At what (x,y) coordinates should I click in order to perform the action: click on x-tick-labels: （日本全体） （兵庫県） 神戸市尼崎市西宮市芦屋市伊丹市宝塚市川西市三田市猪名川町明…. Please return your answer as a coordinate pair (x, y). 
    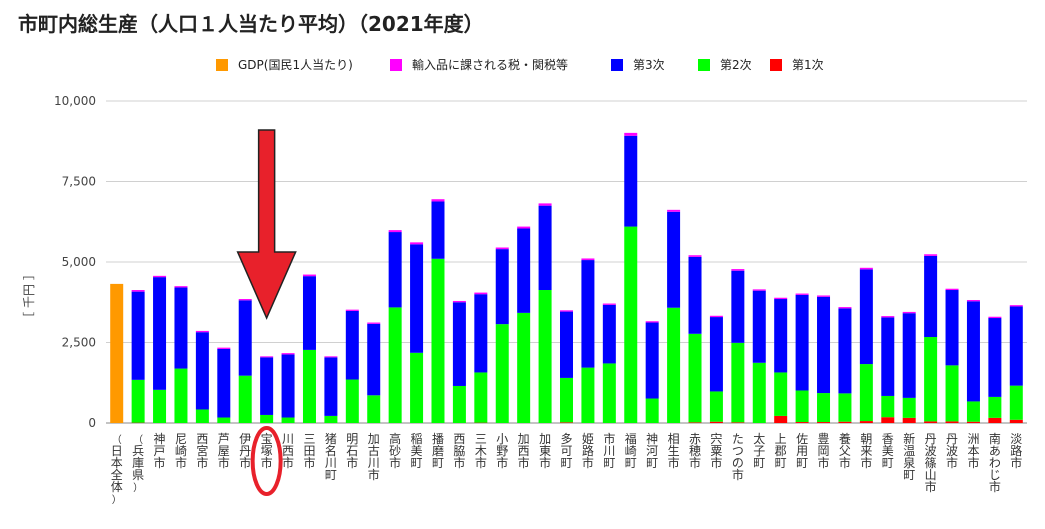
    Looking at the image, I should click on (567, 468).